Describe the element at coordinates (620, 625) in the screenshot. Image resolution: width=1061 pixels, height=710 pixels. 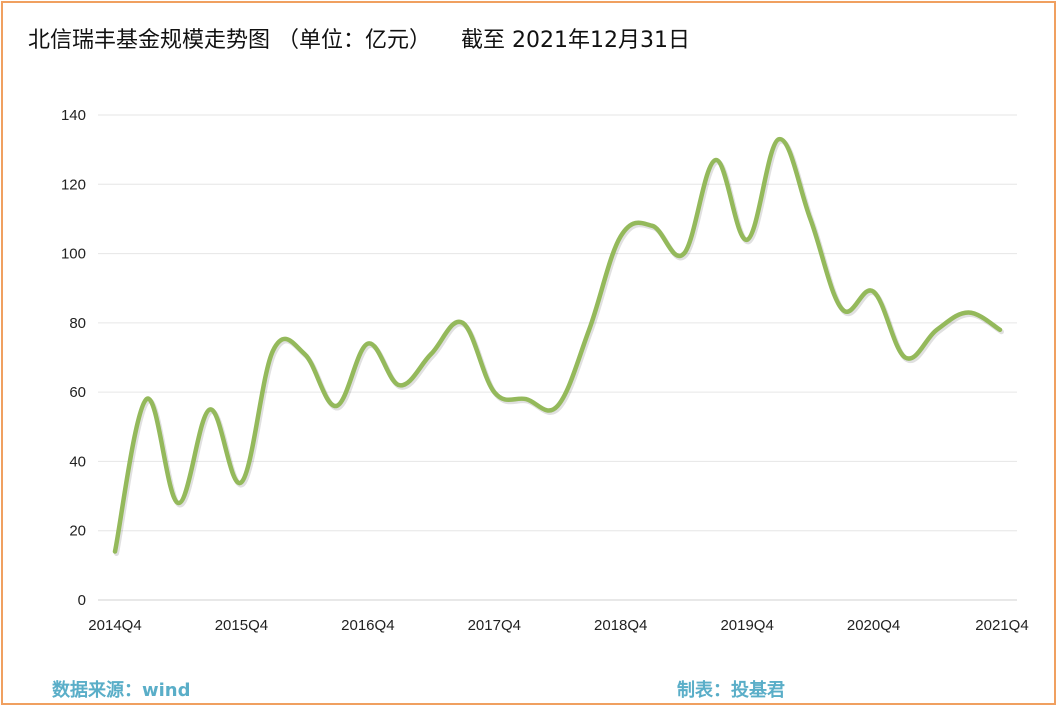
I see `x-tick-label: 2018Q4` at that location.